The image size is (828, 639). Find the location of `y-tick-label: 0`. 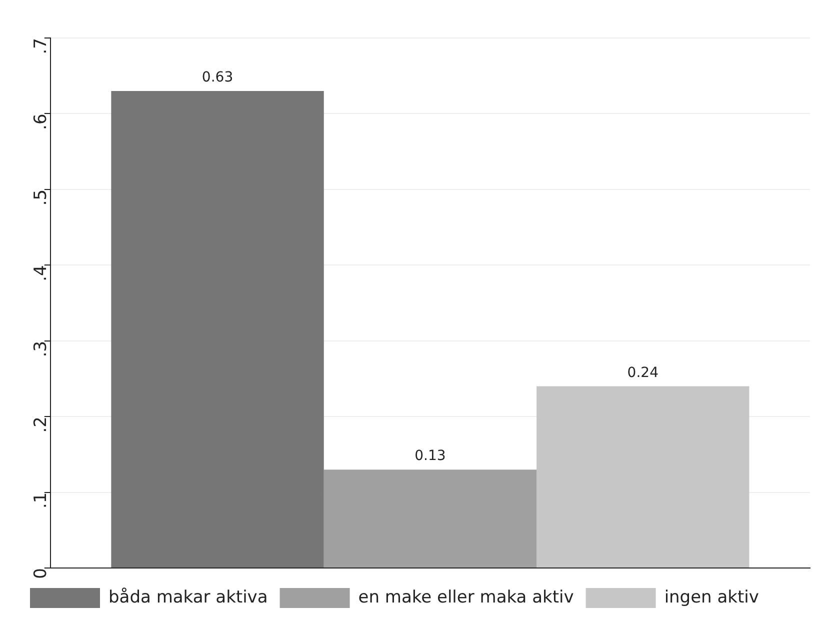

y-tick-label: 0 is located at coordinates (40, 573).